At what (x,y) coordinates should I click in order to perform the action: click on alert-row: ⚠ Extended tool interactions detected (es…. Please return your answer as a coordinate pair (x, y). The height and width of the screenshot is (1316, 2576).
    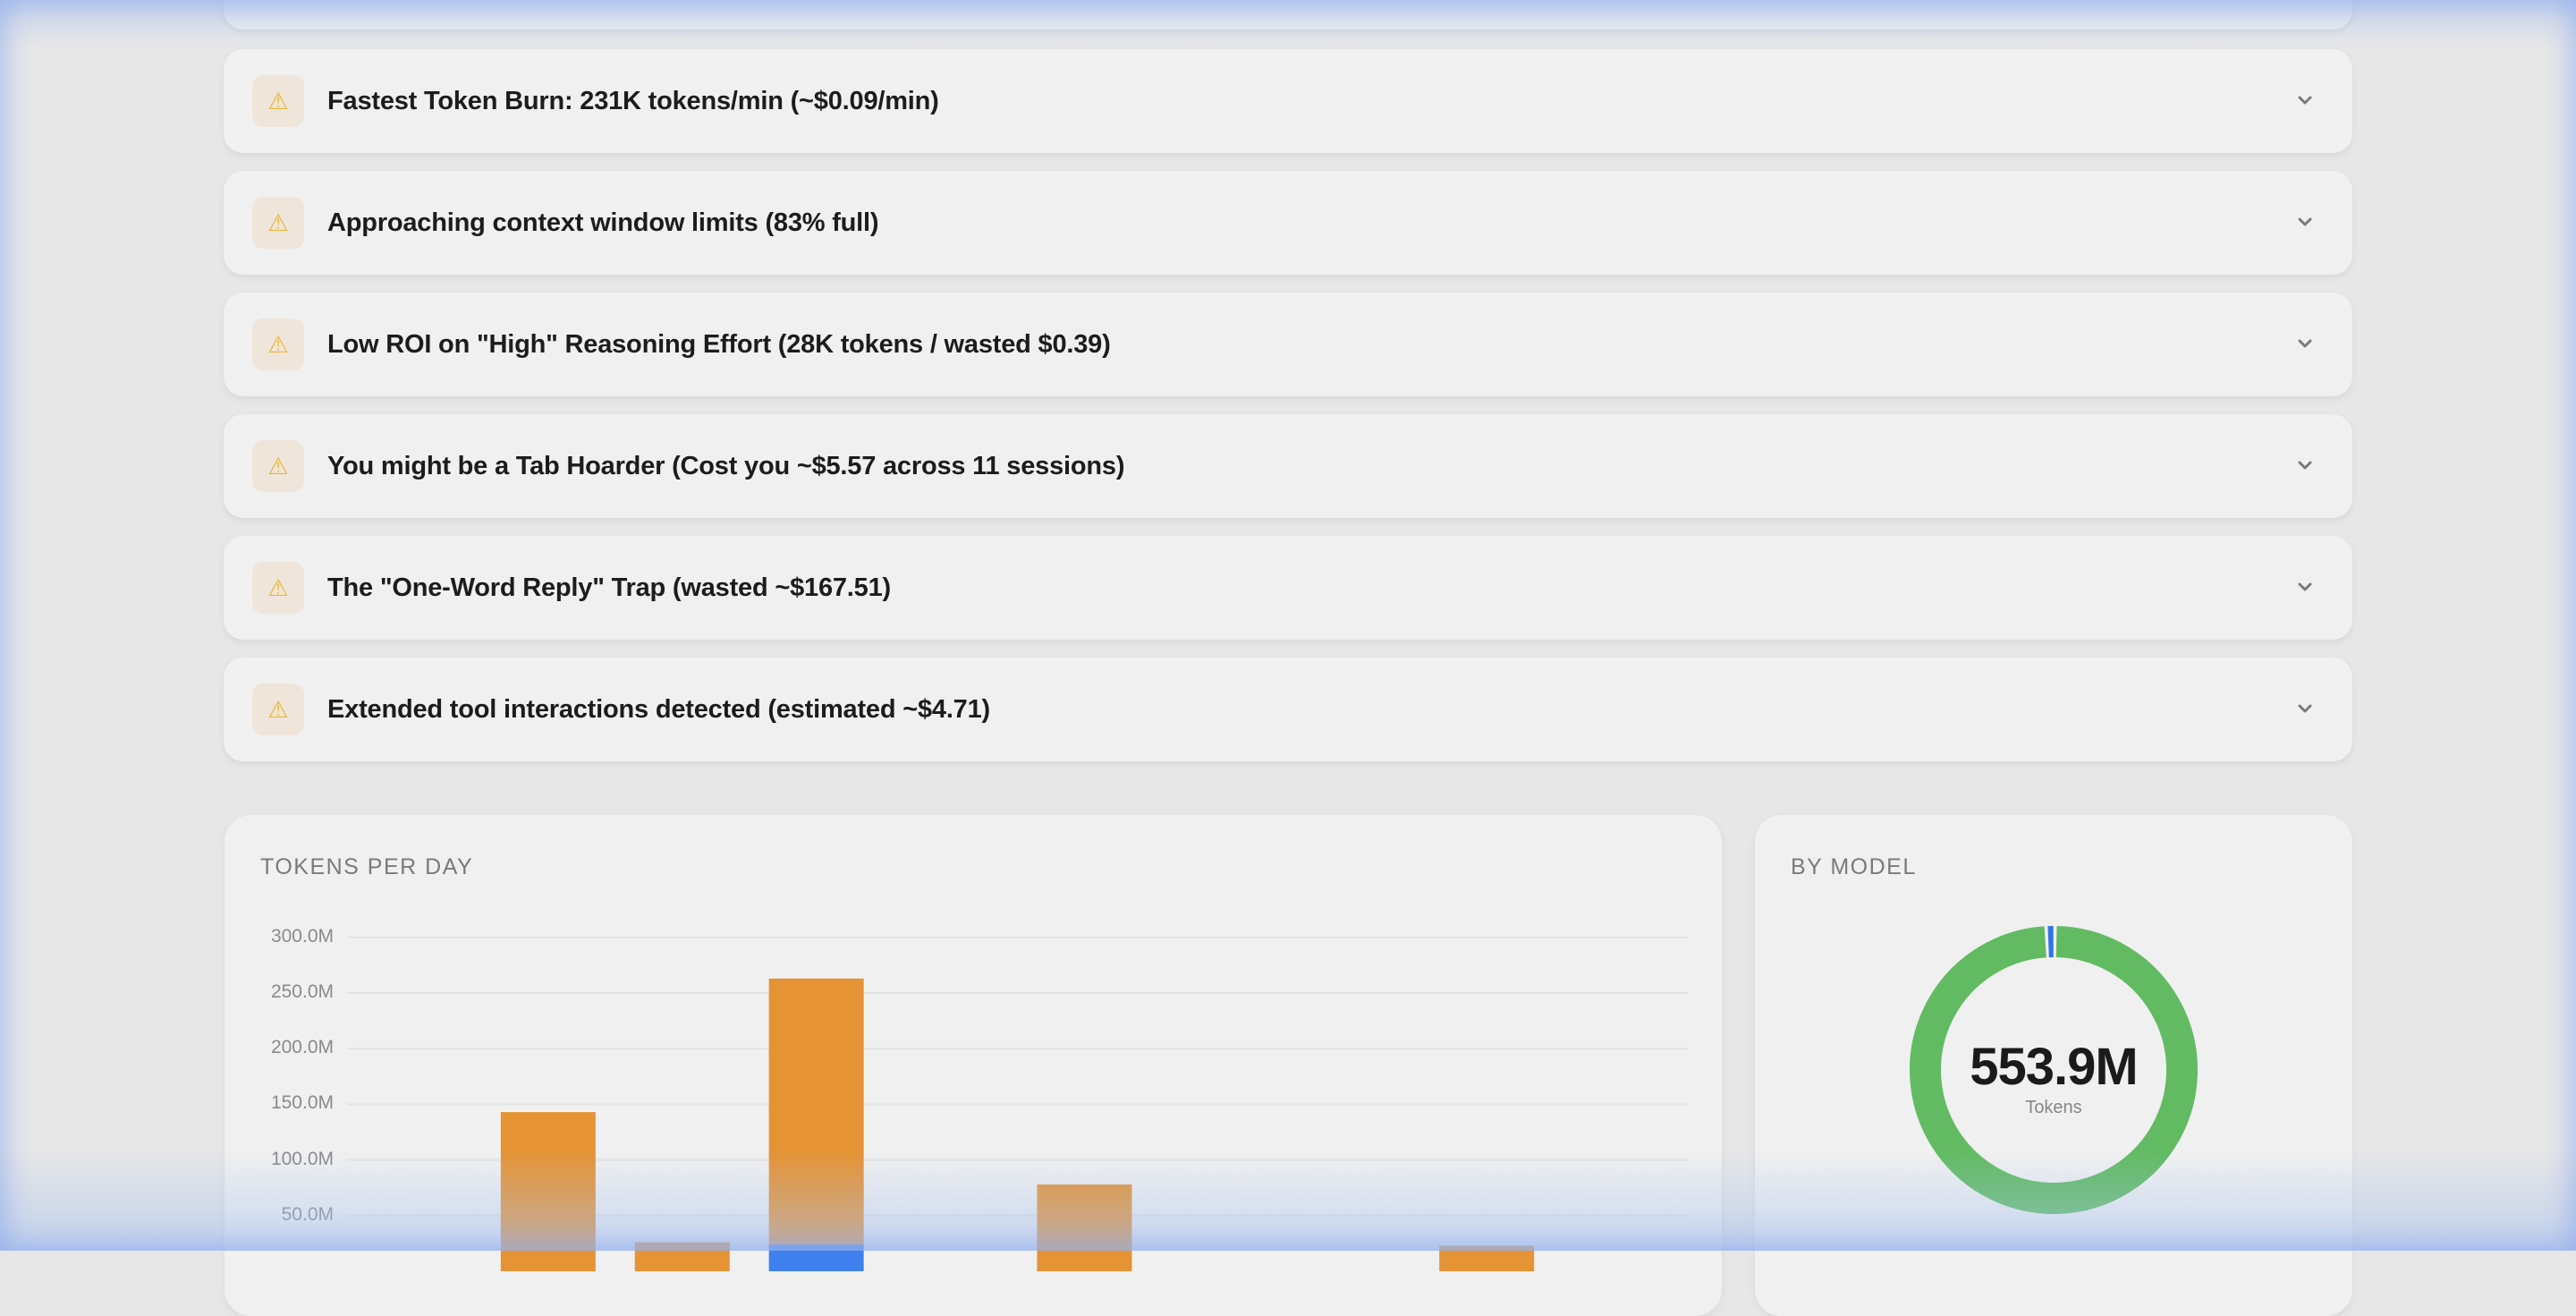
    Looking at the image, I should click on (1288, 709).